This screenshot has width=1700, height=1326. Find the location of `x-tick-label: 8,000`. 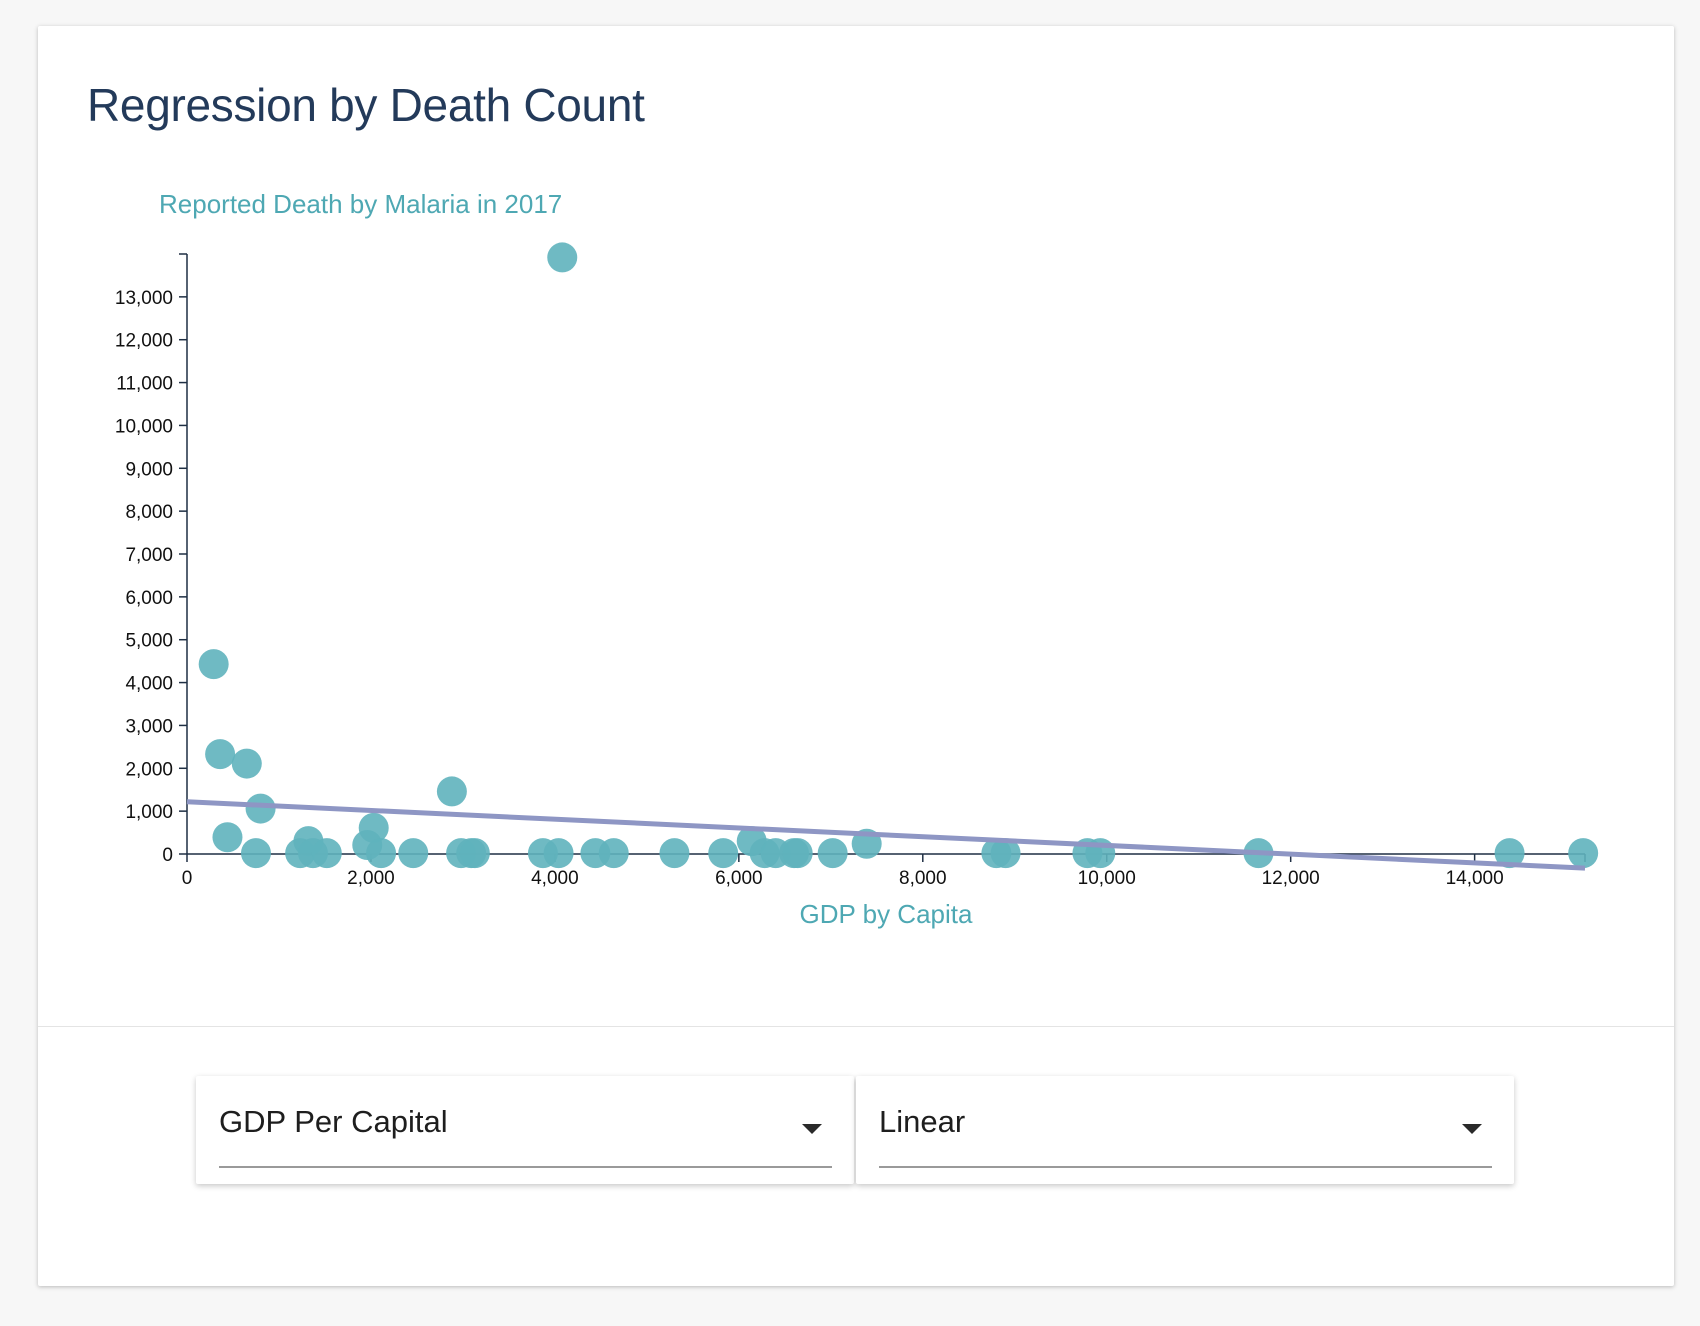

x-tick-label: 8,000 is located at coordinates (923, 878).